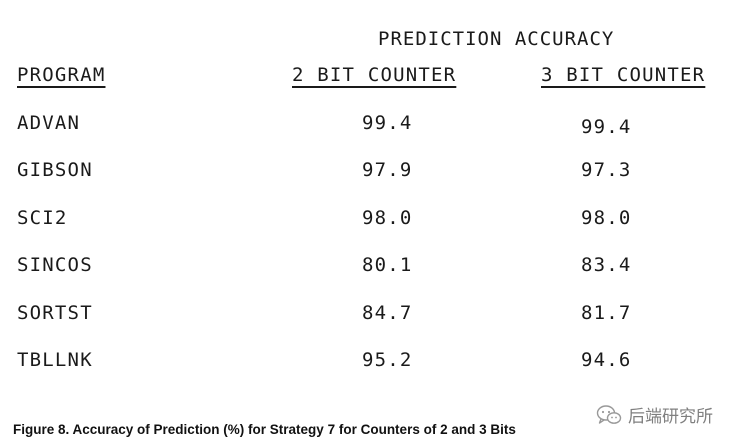 The width and height of the screenshot is (732, 443). I want to click on table-row: SINCOS 80.1 83.4, so click(366, 271).